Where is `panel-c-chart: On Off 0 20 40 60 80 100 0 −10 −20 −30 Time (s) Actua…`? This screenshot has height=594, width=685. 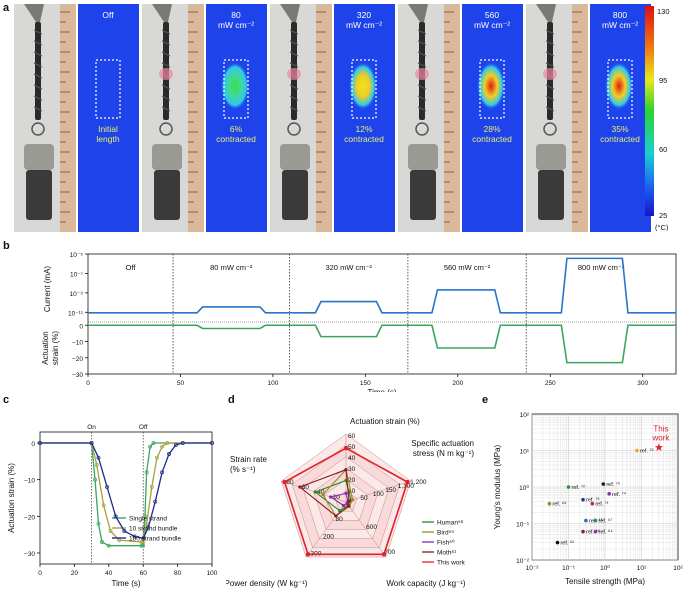 panel-c-chart: On Off 0 20 40 60 80 100 0 −10 −20 −30 Time (s) Actua… is located at coordinates (112, 506).